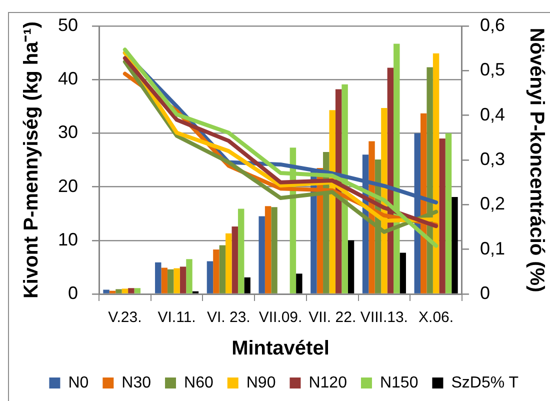 This screenshot has width=550, height=401. I want to click on x-tick-label: VI. 23., so click(228, 317).